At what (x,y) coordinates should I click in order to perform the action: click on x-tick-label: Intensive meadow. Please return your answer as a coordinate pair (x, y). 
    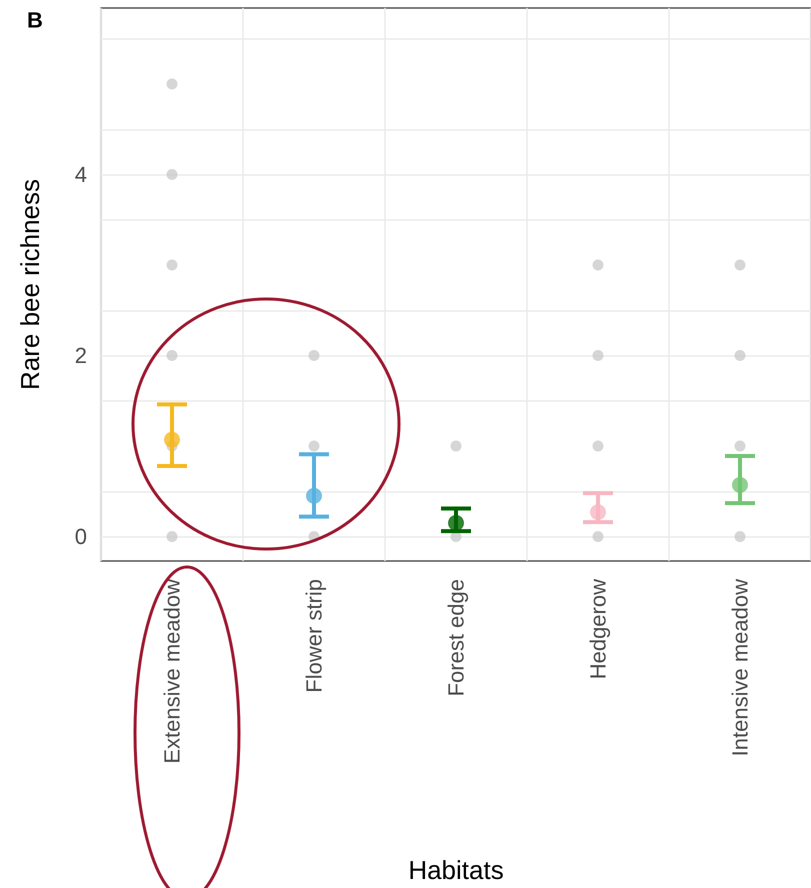
    Looking at the image, I should click on (740, 667).